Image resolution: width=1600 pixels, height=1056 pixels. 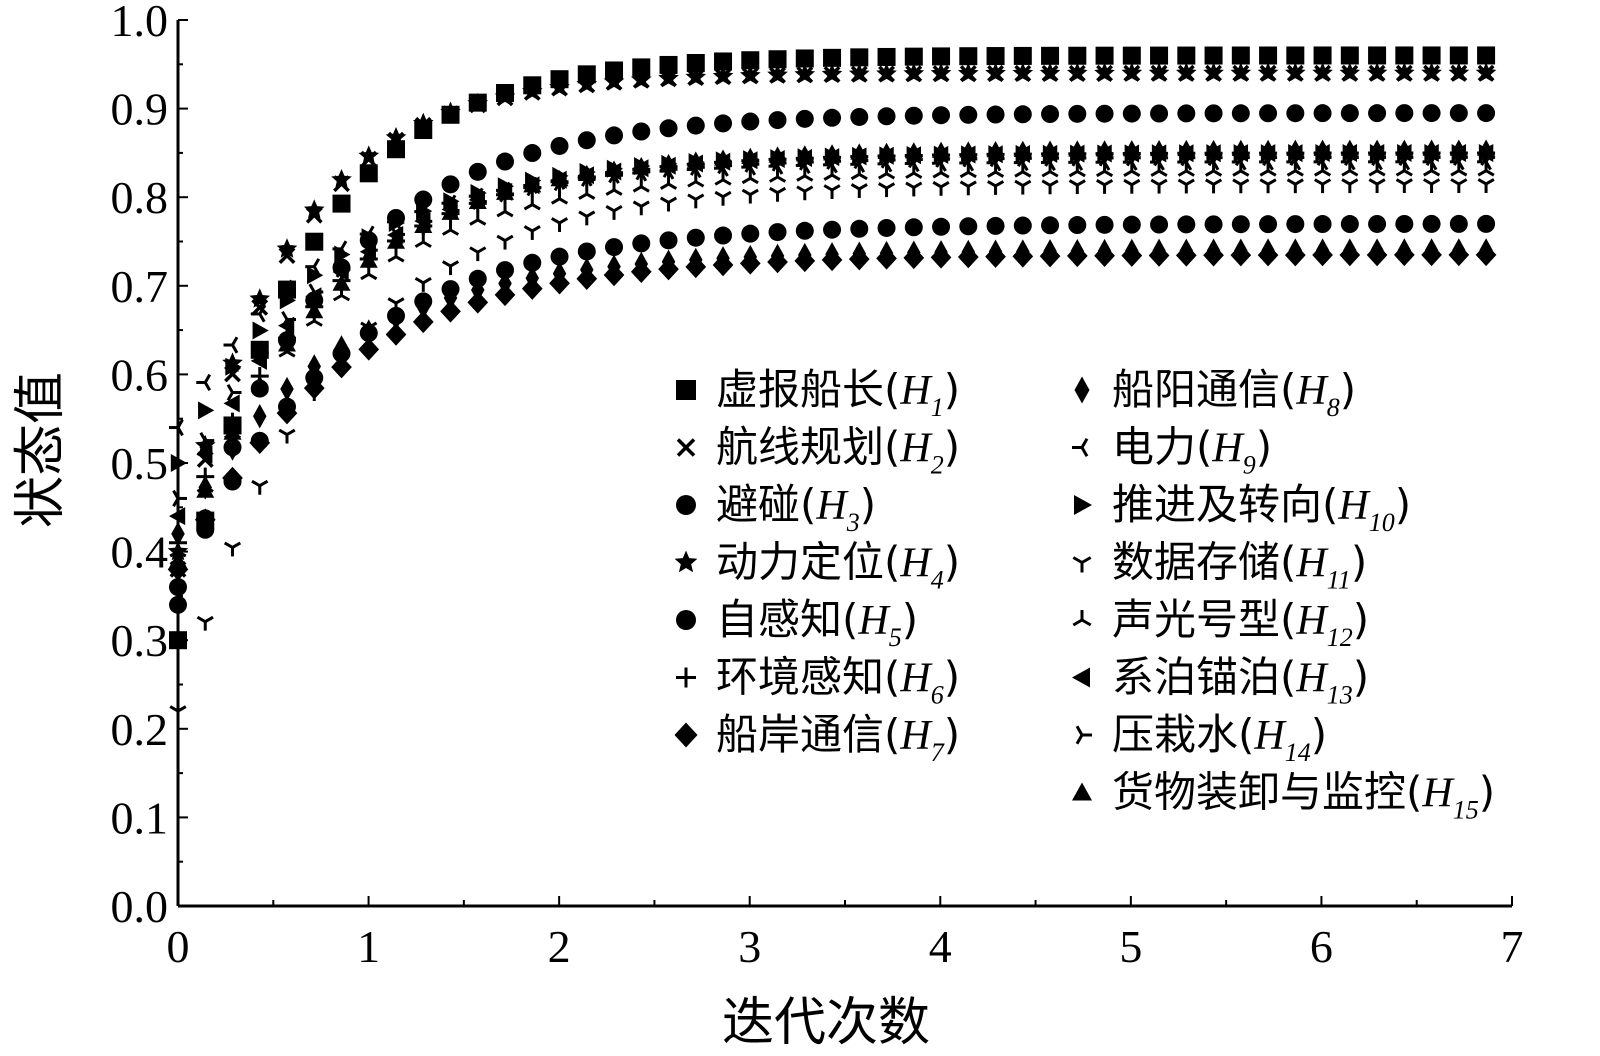 I want to click on x-tick-label: 7, so click(x=1512, y=946).